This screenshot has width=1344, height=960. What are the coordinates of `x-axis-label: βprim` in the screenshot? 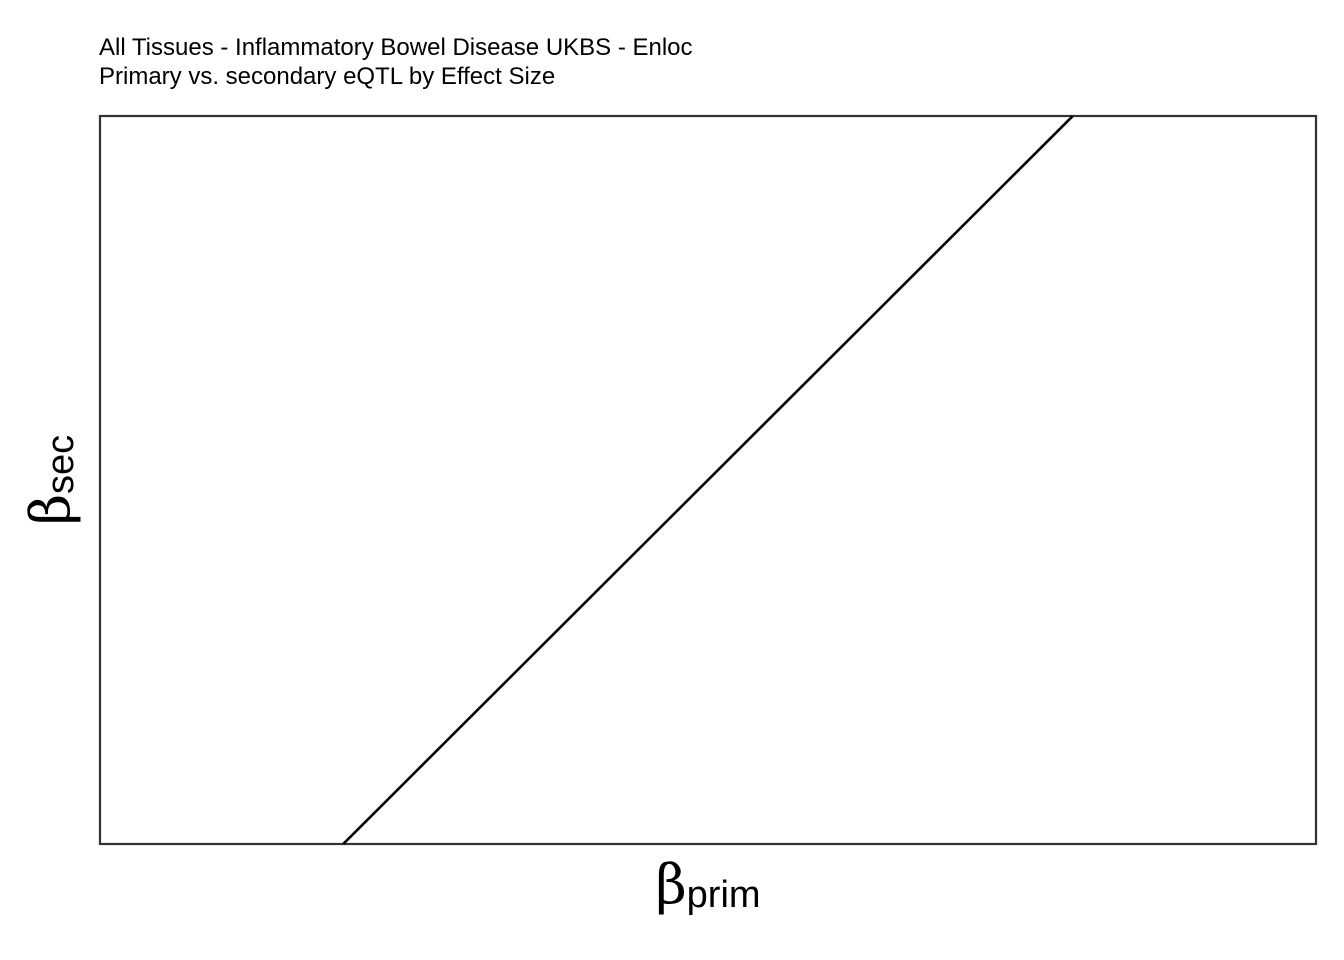 It's located at (707, 884).